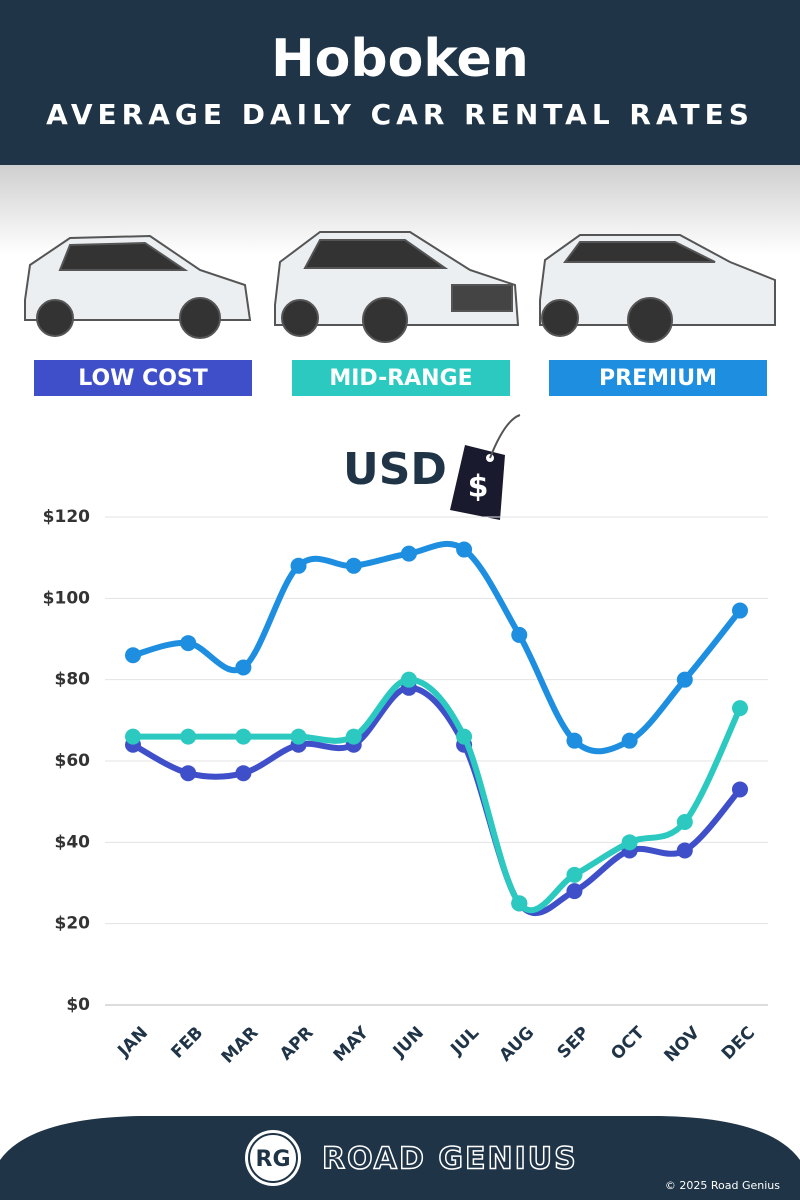 This screenshot has width=800, height=1200. I want to click on car-low-cost, so click(138, 286).